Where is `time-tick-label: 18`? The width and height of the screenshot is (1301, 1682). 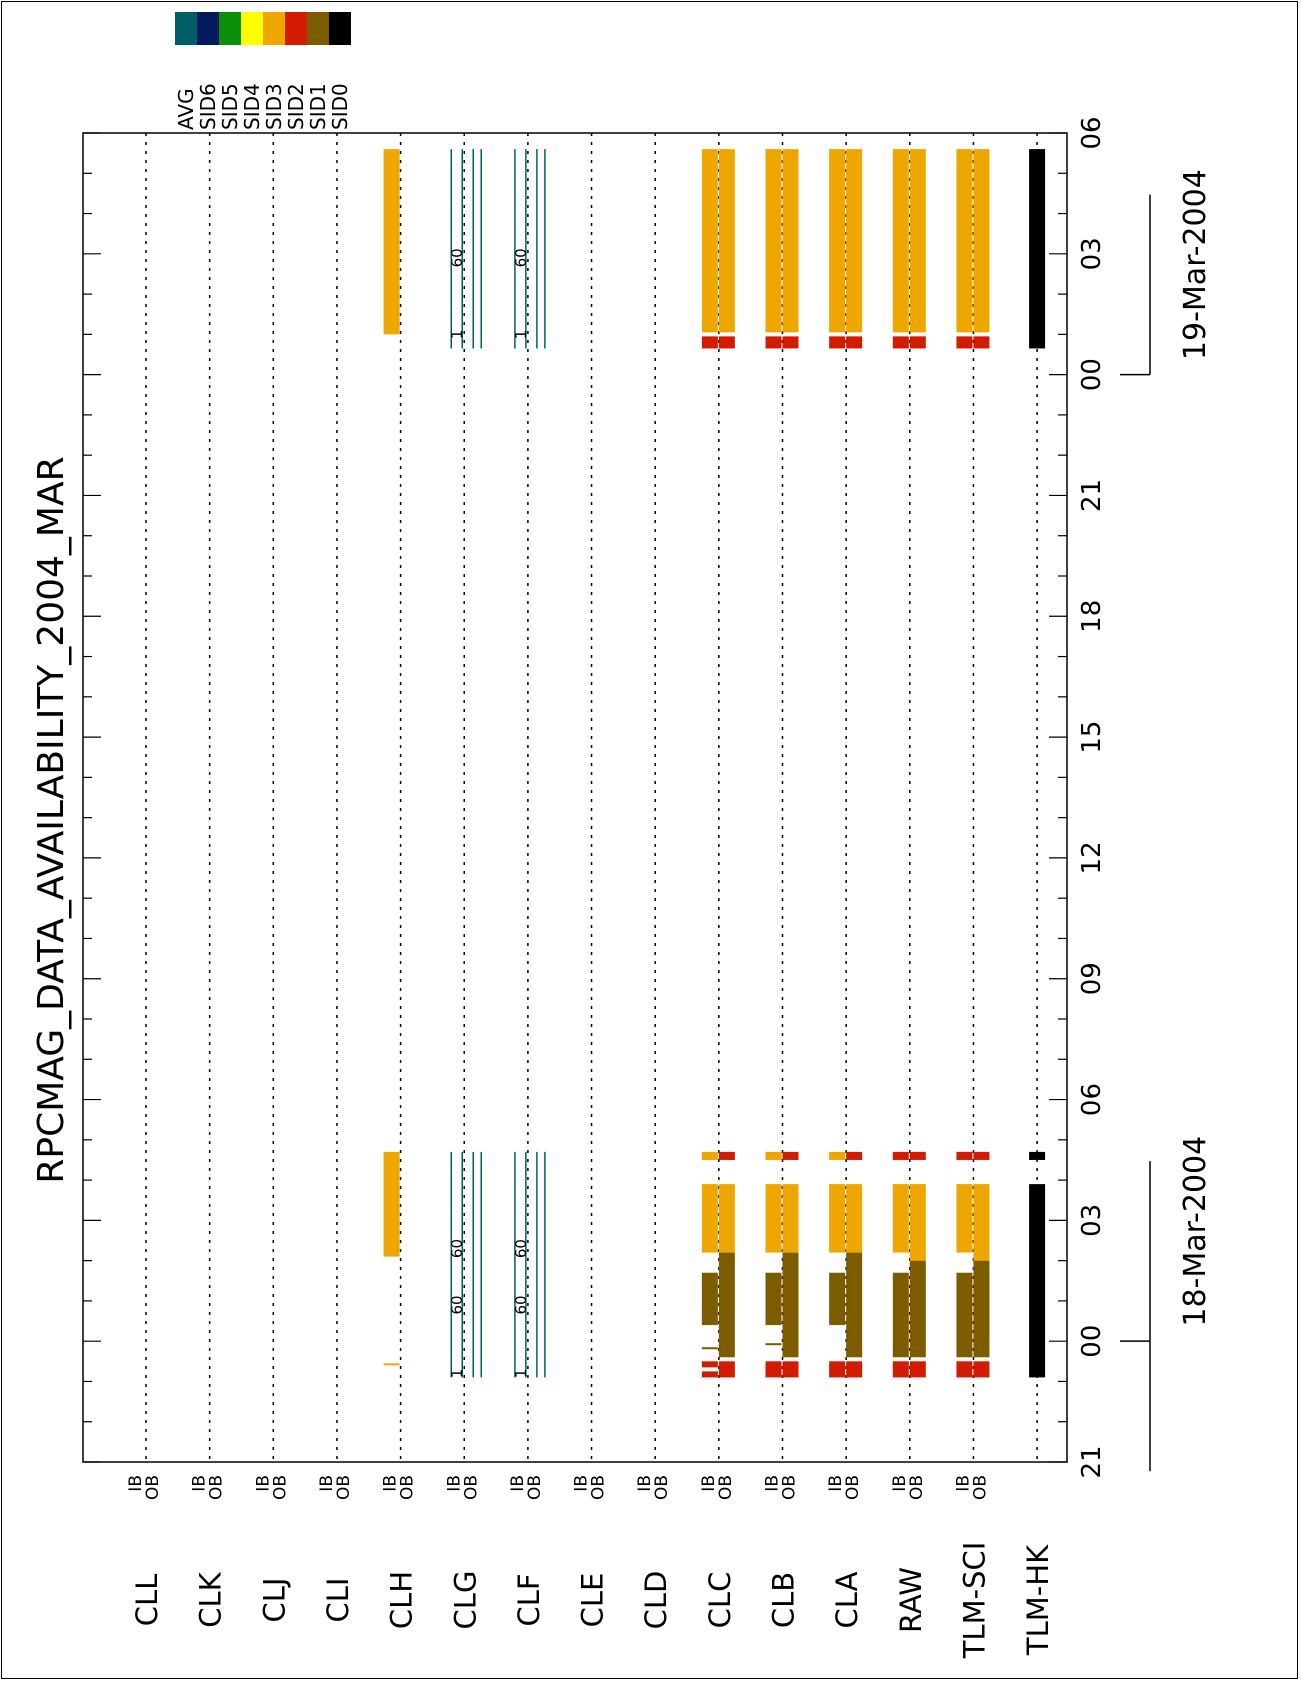 time-tick-label: 18 is located at coordinates (1092, 616).